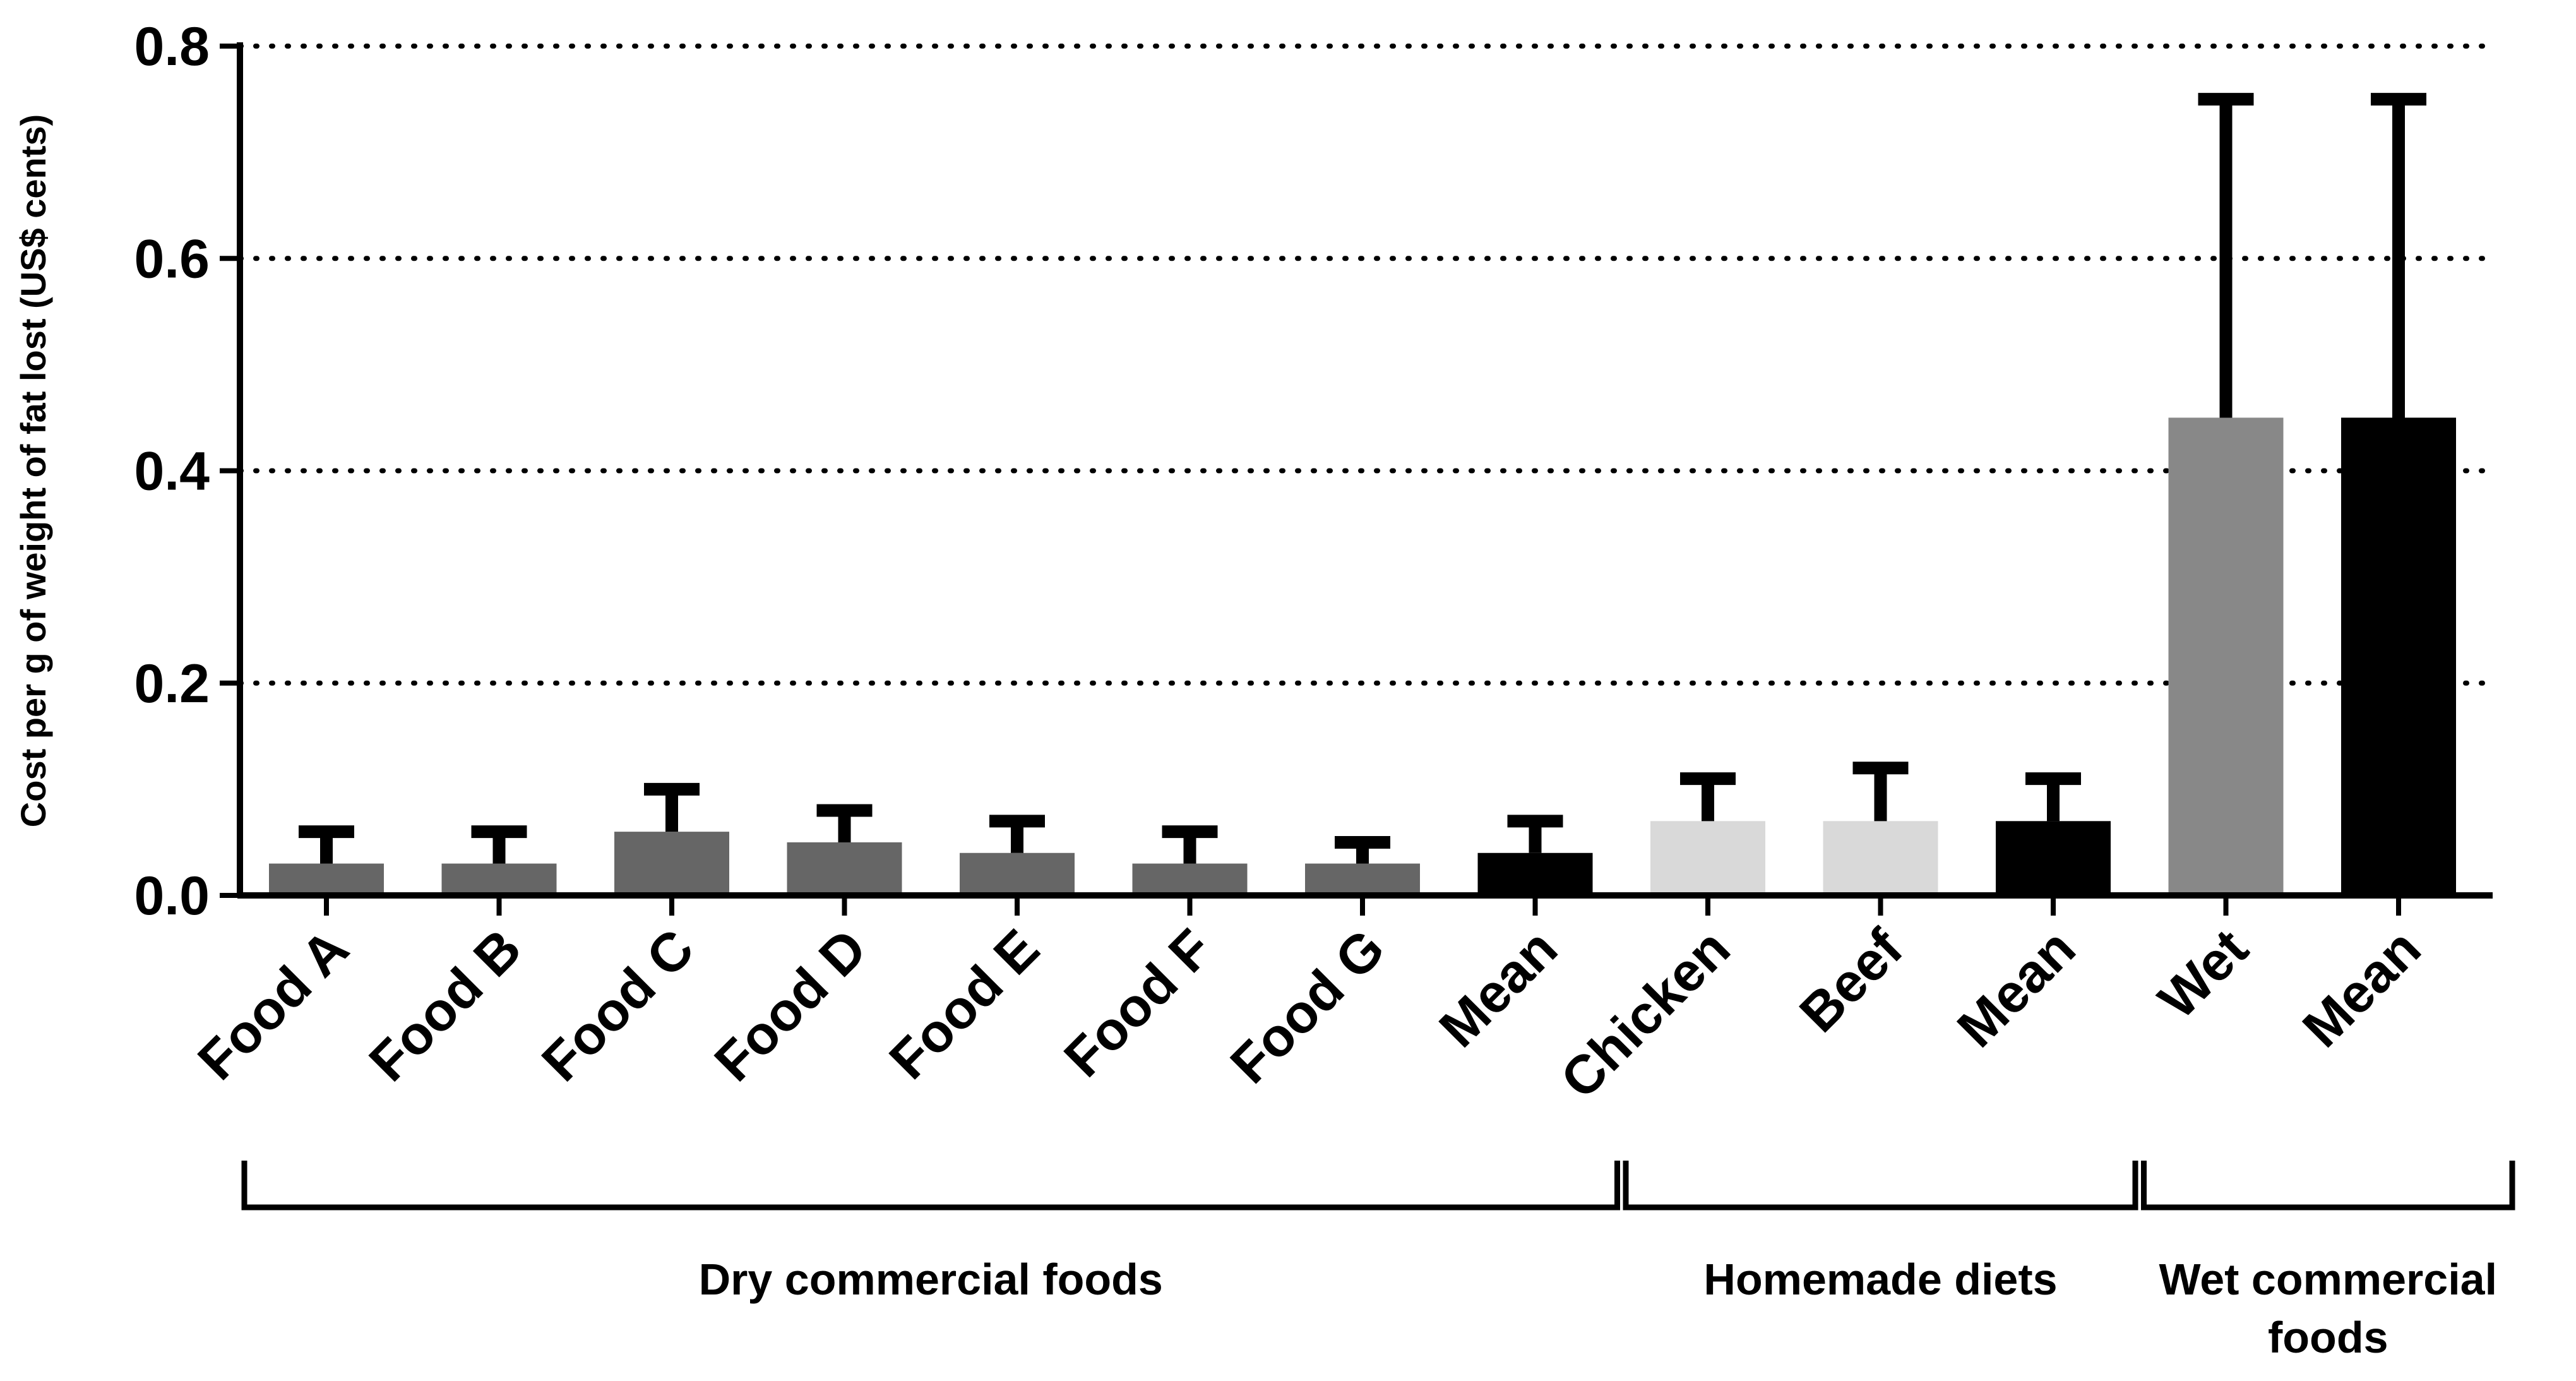  What do you see at coordinates (273, 1005) in the screenshot?
I see `x-tick-label: Food A` at bounding box center [273, 1005].